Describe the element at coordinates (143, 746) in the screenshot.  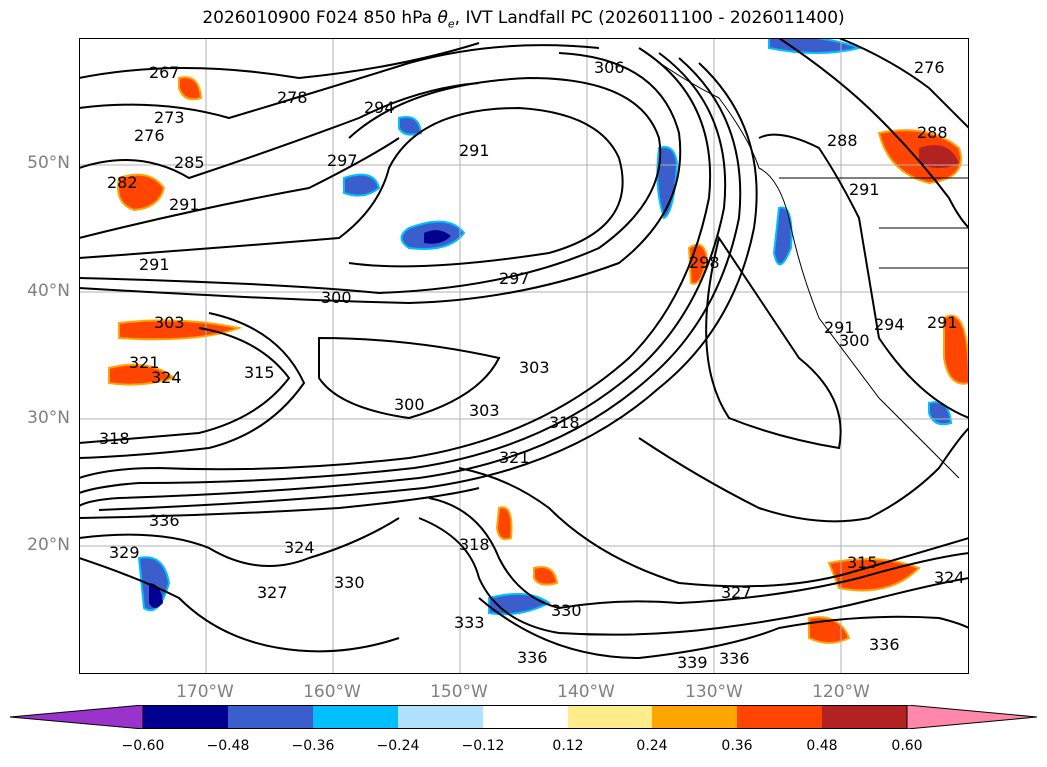
I see `colorbar-tick: −0.60` at that location.